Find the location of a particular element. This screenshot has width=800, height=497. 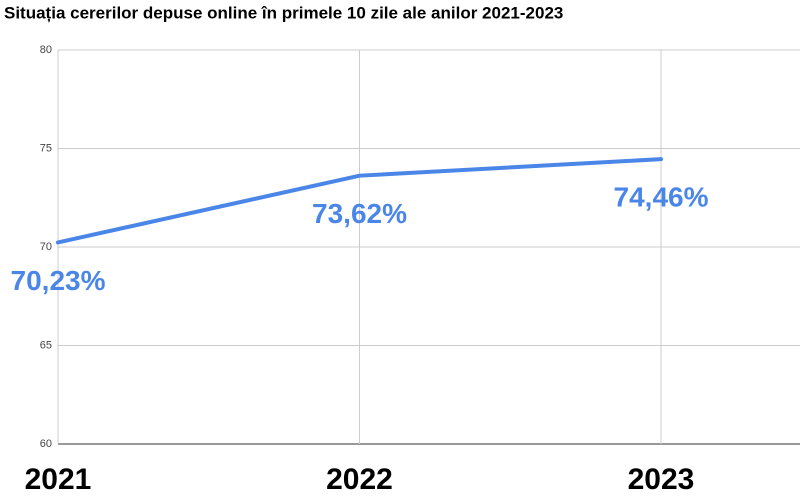

y-tick-label: 65 is located at coordinates (46, 345).